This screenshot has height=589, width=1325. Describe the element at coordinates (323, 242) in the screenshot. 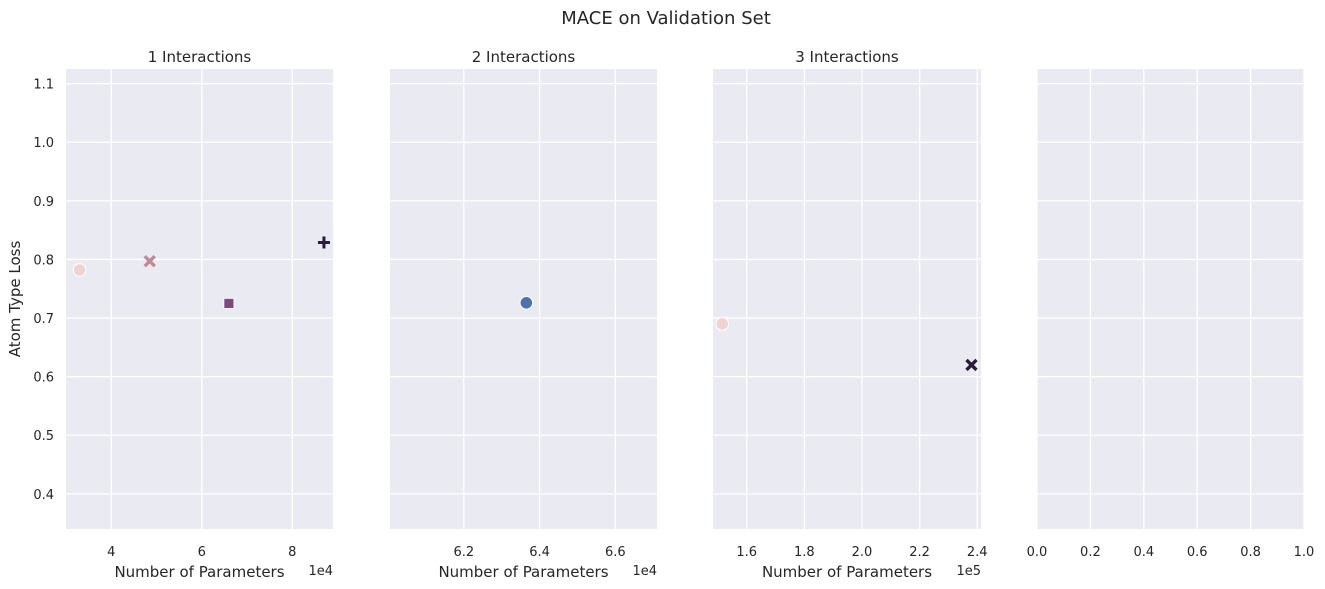

I see `data-point-plus` at that location.